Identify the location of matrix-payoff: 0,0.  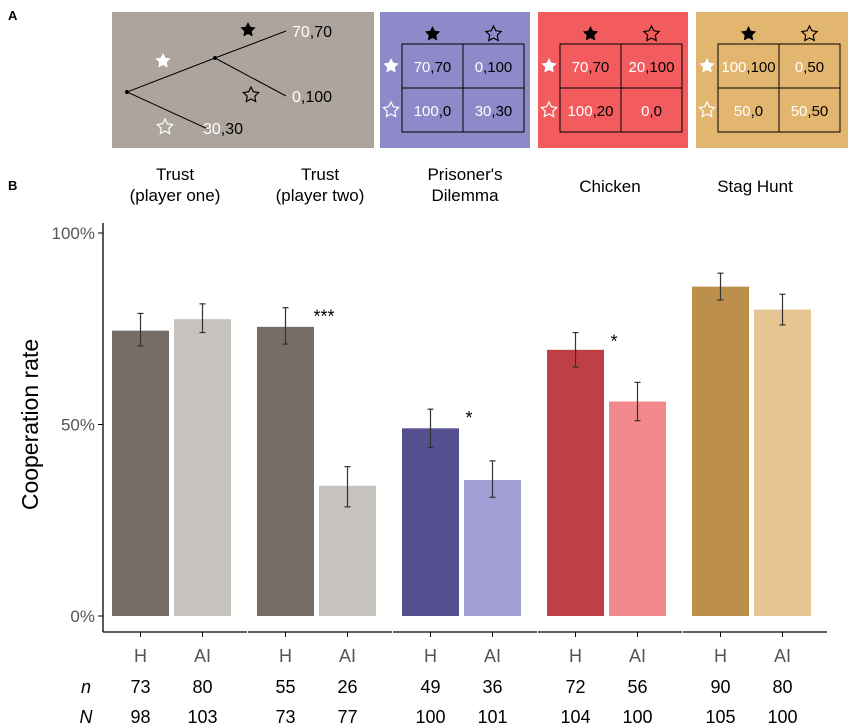
(651, 111).